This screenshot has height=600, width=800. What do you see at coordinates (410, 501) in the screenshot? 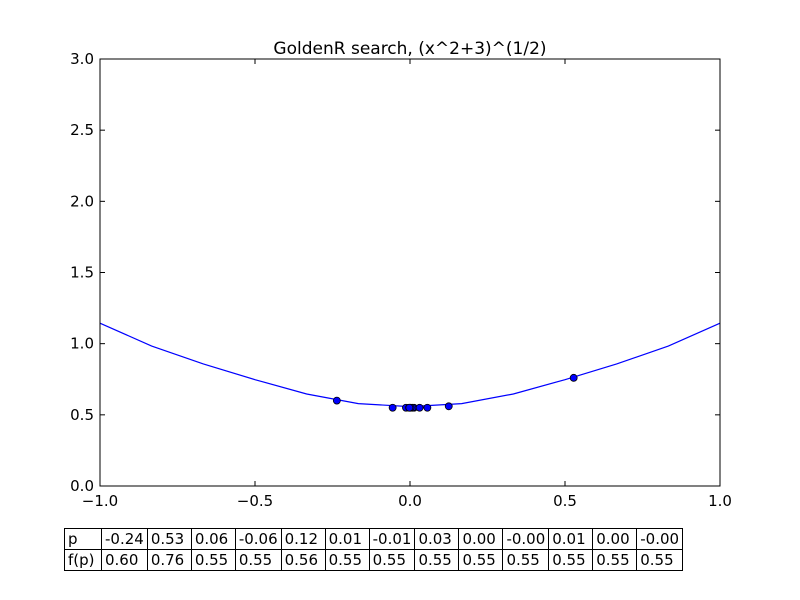
I see `x-tick-label: 0.0` at bounding box center [410, 501].